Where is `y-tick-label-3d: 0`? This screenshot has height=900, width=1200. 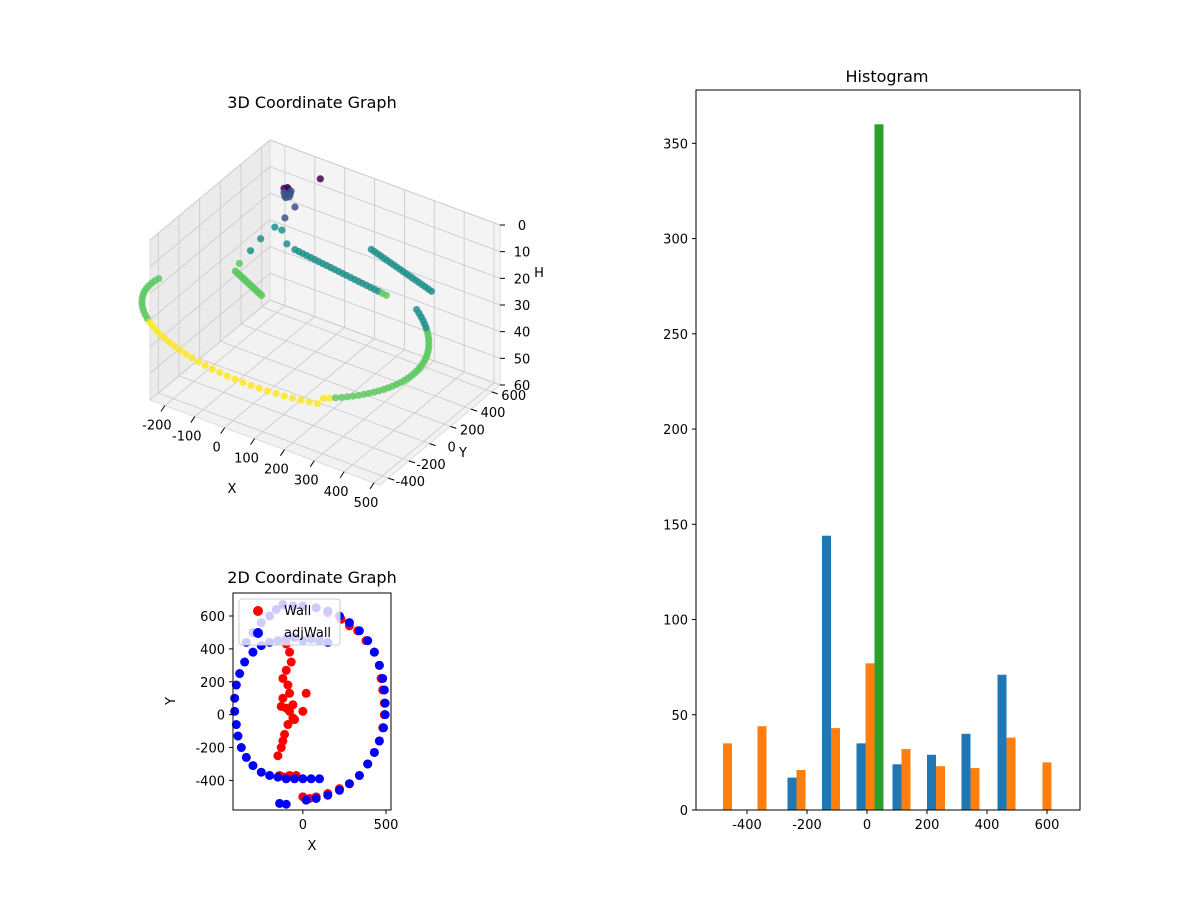 y-tick-label-3d: 0 is located at coordinates (452, 448).